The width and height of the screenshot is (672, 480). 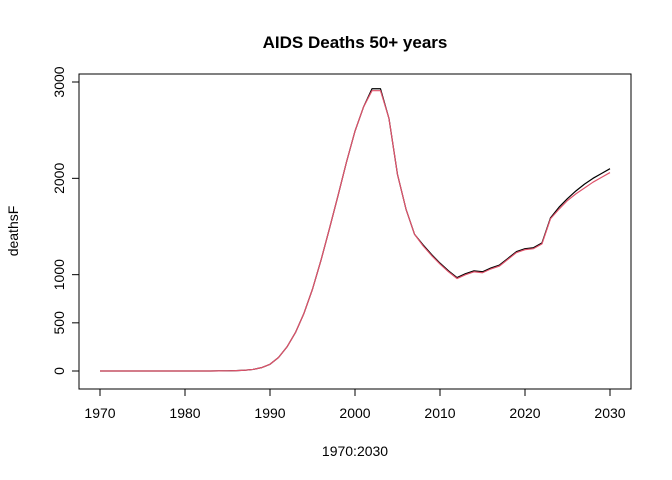 What do you see at coordinates (355, 451) in the screenshot?
I see `x-axis-label: 1970:2030` at bounding box center [355, 451].